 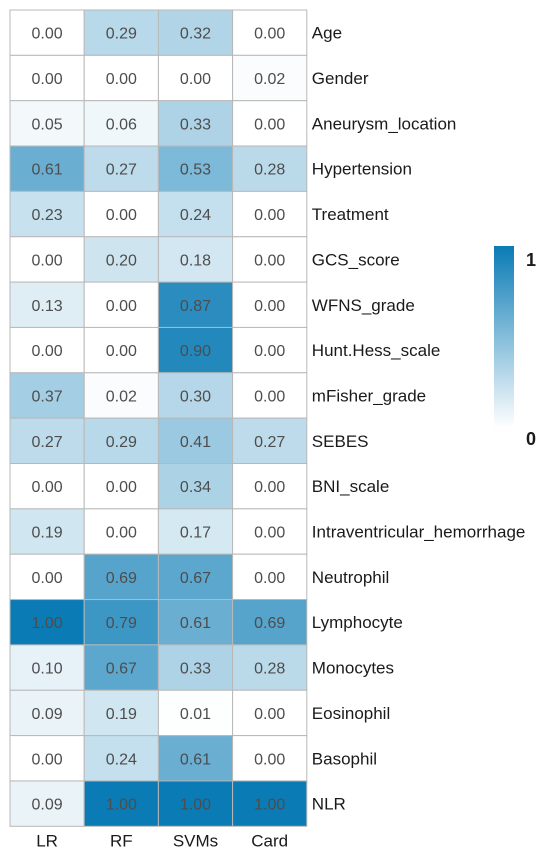 What do you see at coordinates (195, 170) in the screenshot?
I see `cell-value-hypertension-svms: 0.53` at bounding box center [195, 170].